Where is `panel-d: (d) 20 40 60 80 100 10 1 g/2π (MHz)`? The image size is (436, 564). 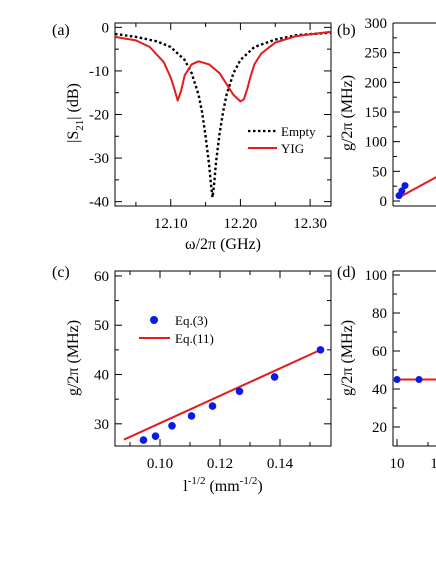 panel-d: (d) 20 40 60 80 100 10 1 g/2π (MHz) is located at coordinates (386, 368).